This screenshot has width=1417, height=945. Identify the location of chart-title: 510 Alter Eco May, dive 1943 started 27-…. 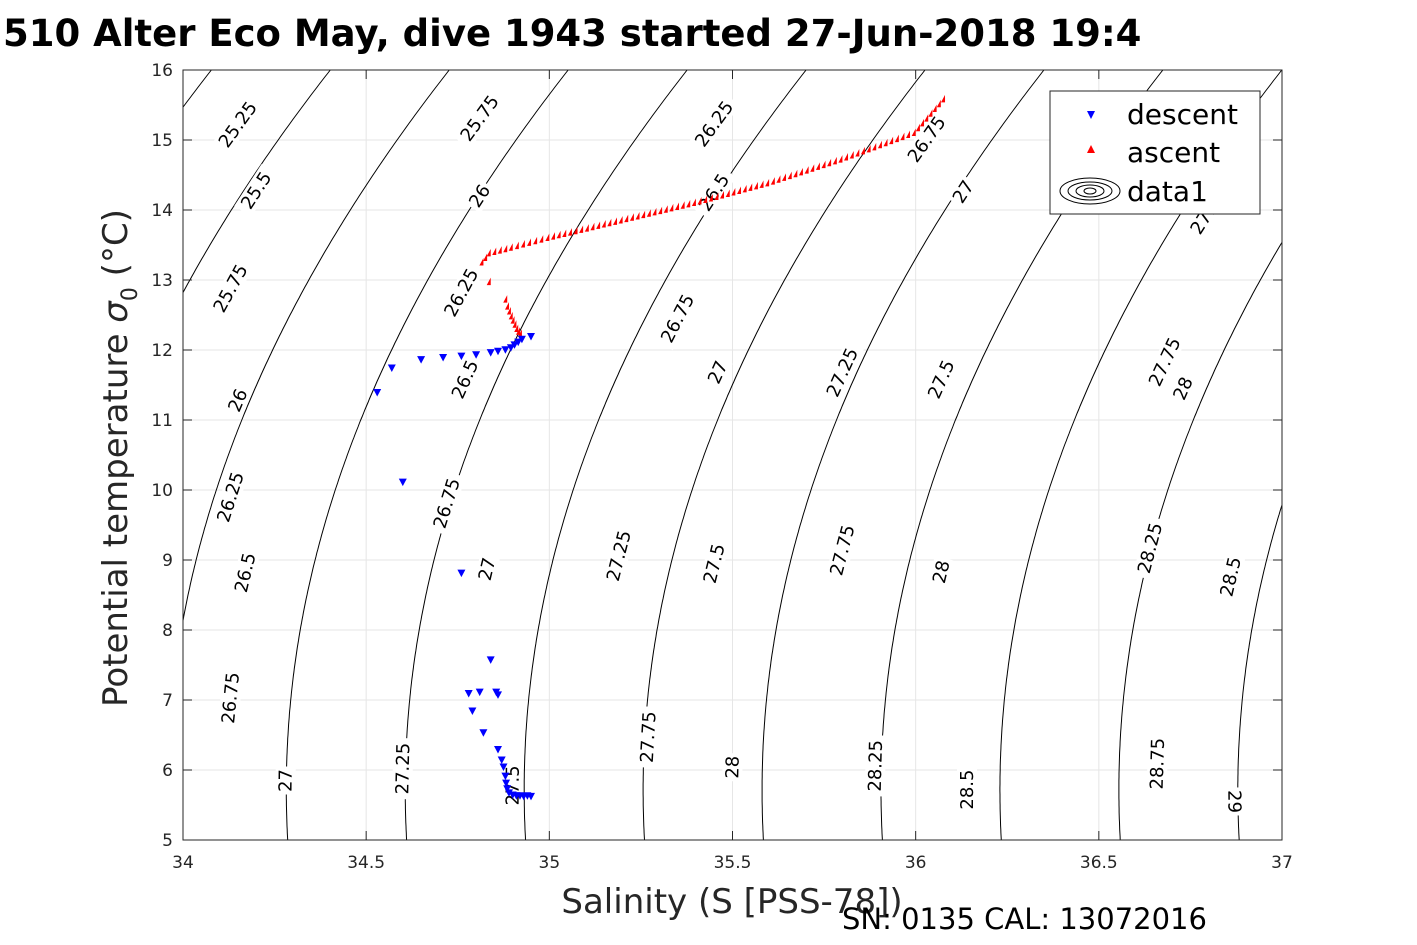
(572, 33).